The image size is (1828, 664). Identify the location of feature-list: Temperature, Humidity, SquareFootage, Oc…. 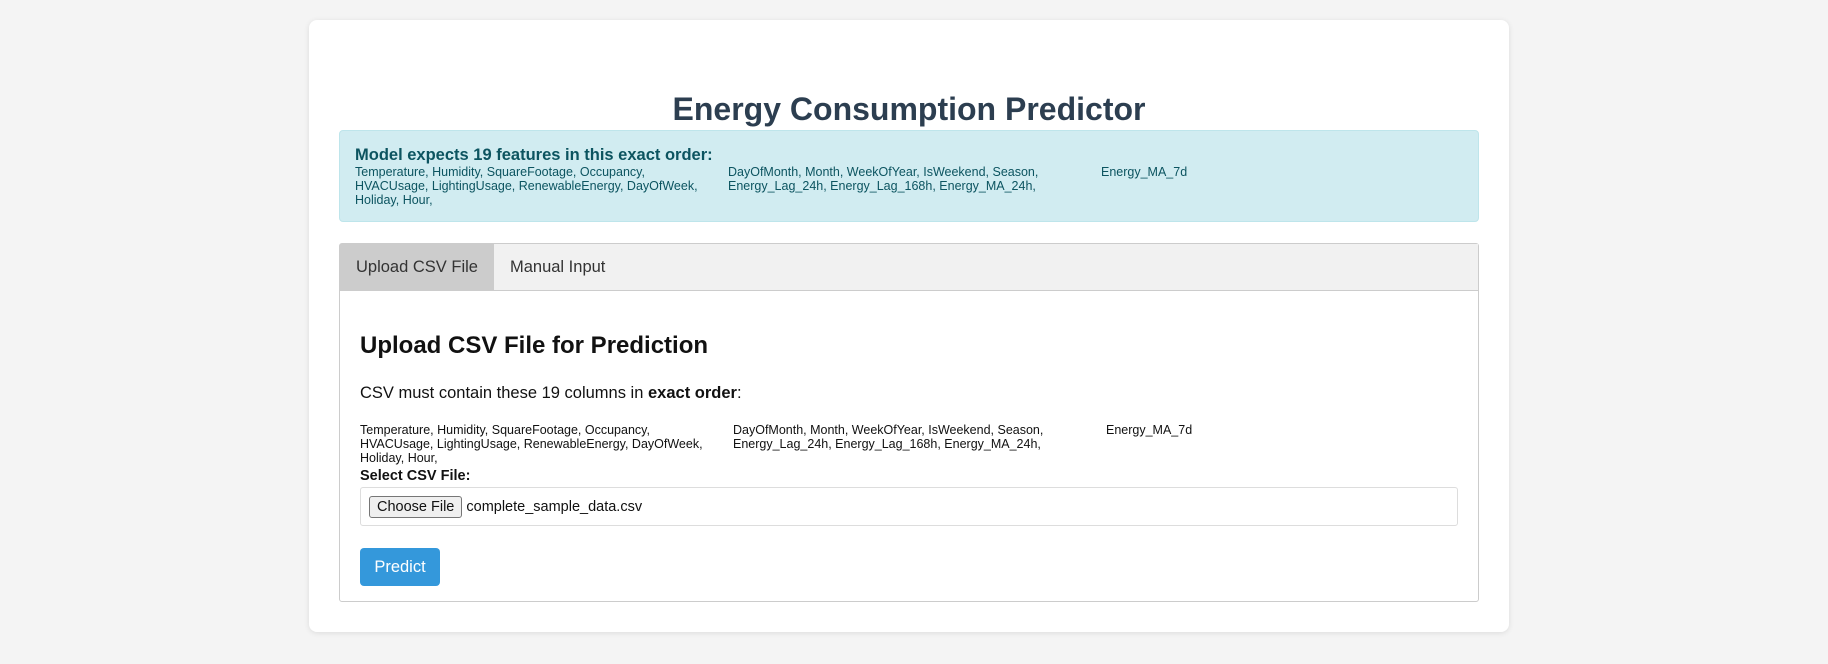
(790, 186).